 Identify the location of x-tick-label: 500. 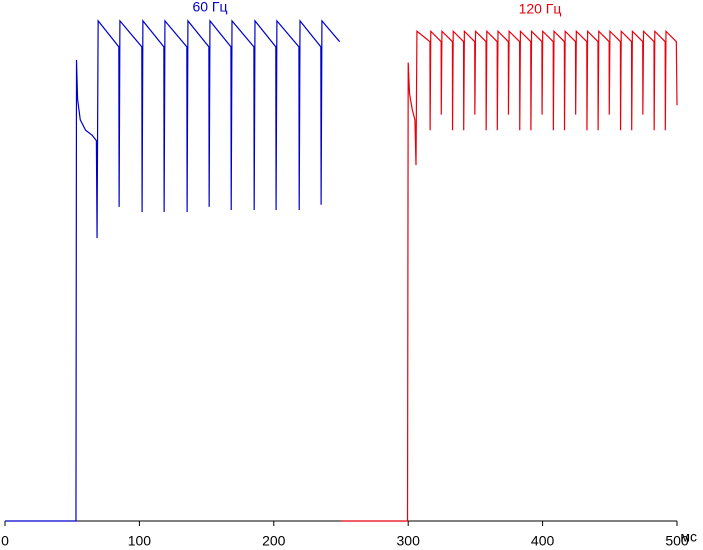
(677, 541).